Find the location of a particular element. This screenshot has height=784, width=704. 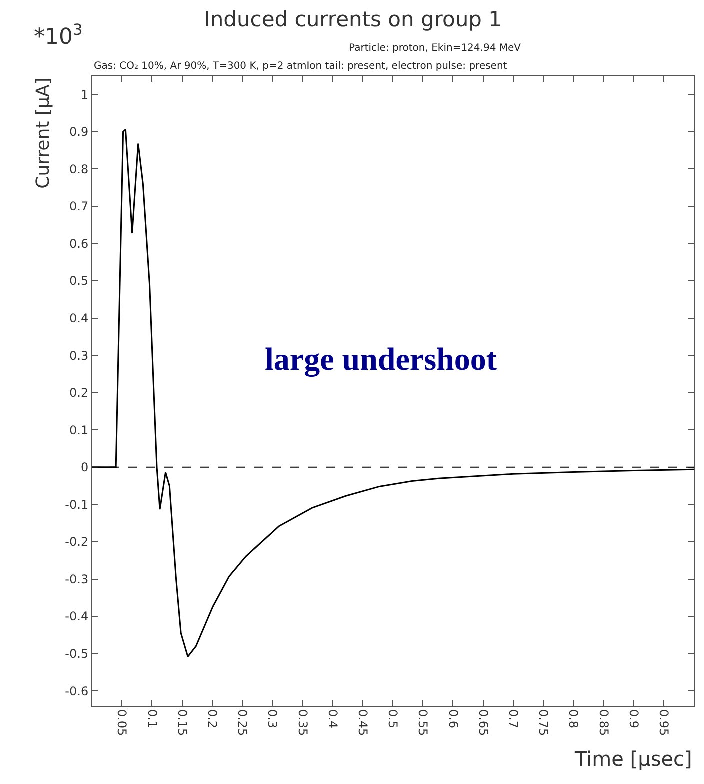

y-tick-label: 0.8 is located at coordinates (79, 169).